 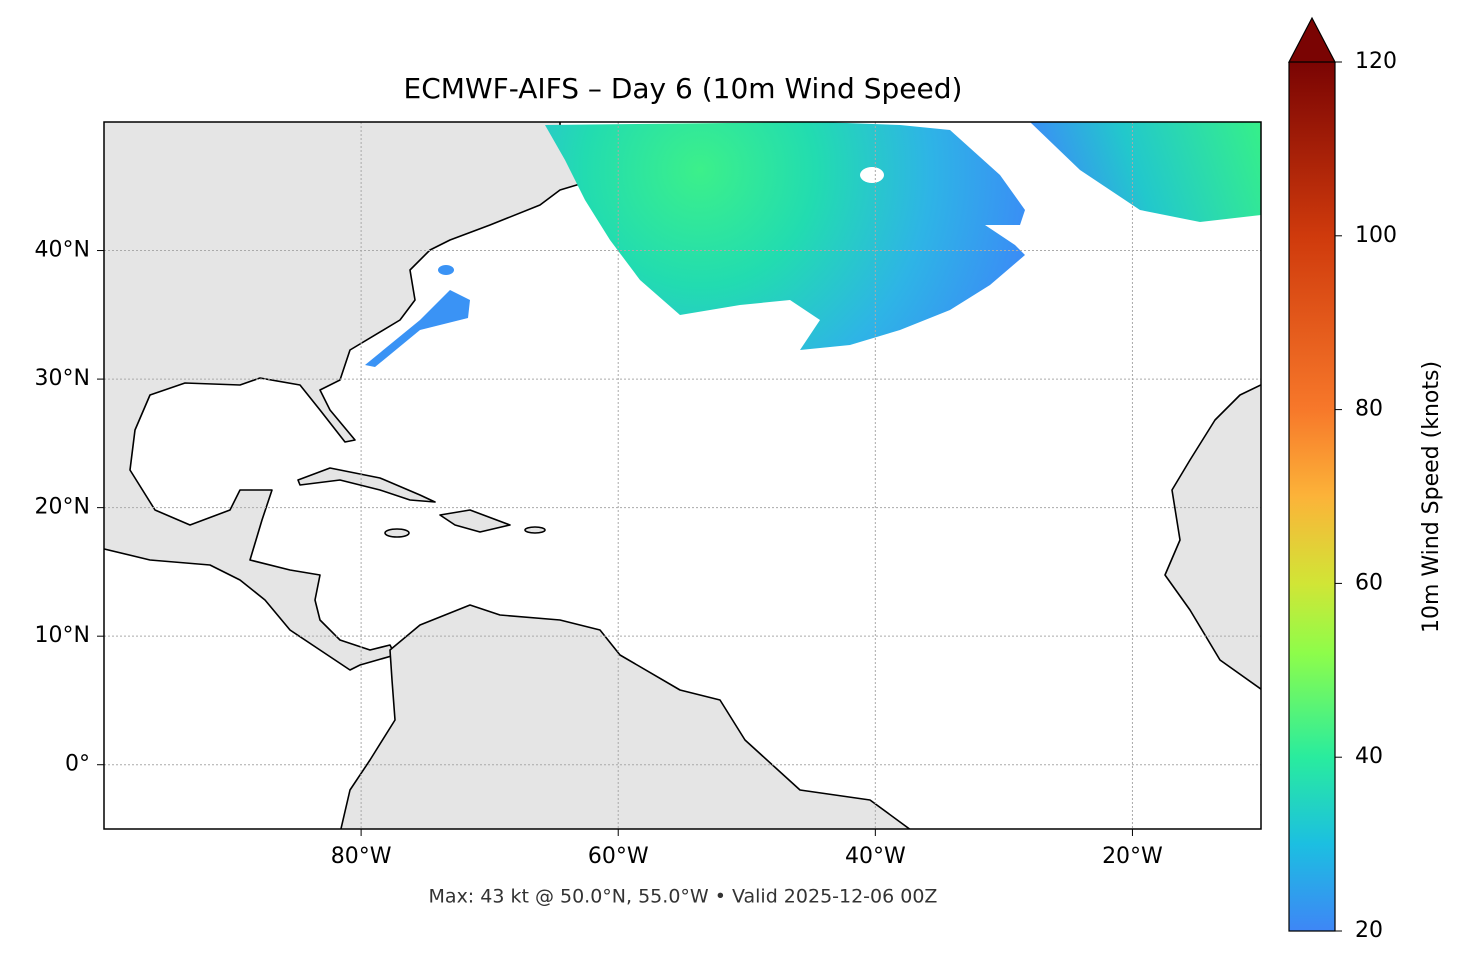 What do you see at coordinates (1376, 235) in the screenshot?
I see `colorbar-tick-label: 100` at bounding box center [1376, 235].